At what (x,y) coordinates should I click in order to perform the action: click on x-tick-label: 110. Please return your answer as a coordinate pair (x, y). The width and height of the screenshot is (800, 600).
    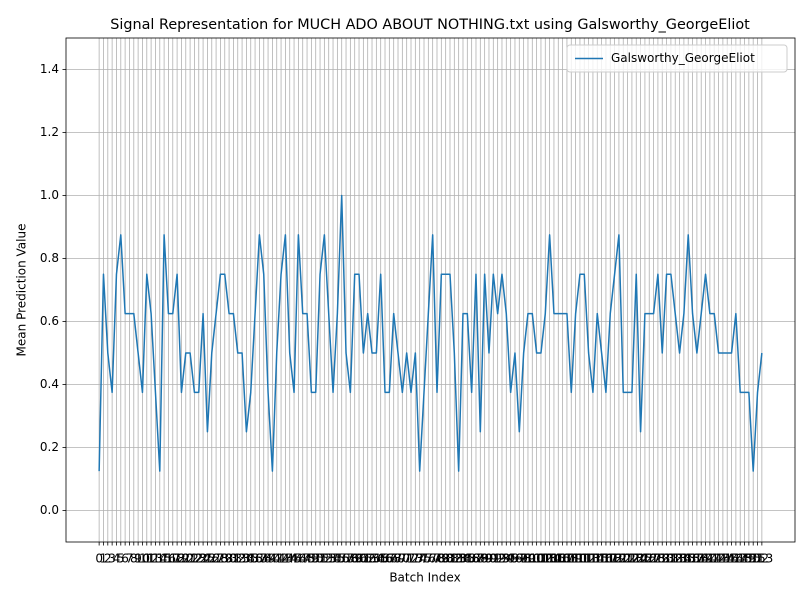
    Looking at the image, I should click on (575, 559).